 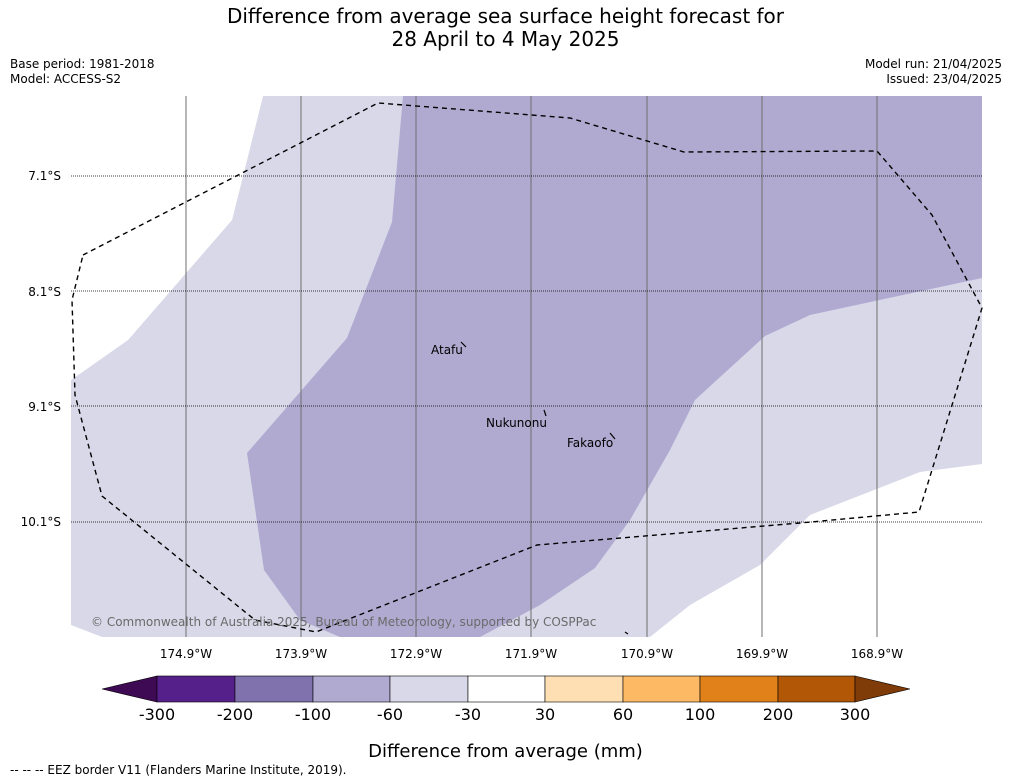 What do you see at coordinates (468, 714) in the screenshot?
I see `colorbar-tick: -30` at bounding box center [468, 714].